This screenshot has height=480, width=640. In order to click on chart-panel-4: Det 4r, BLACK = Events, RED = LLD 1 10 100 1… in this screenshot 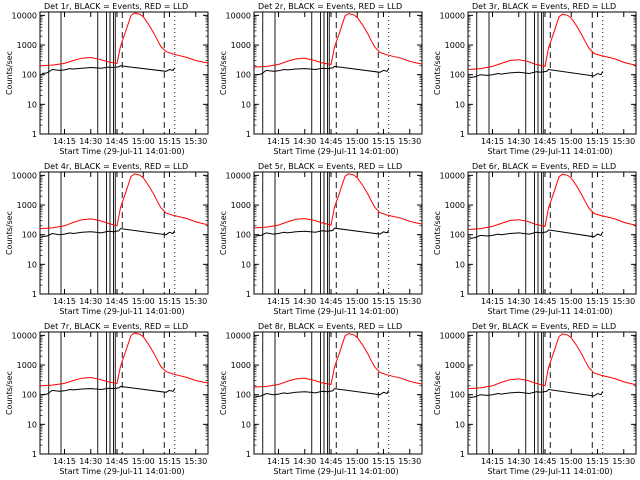, I will do `click(107, 239)`.